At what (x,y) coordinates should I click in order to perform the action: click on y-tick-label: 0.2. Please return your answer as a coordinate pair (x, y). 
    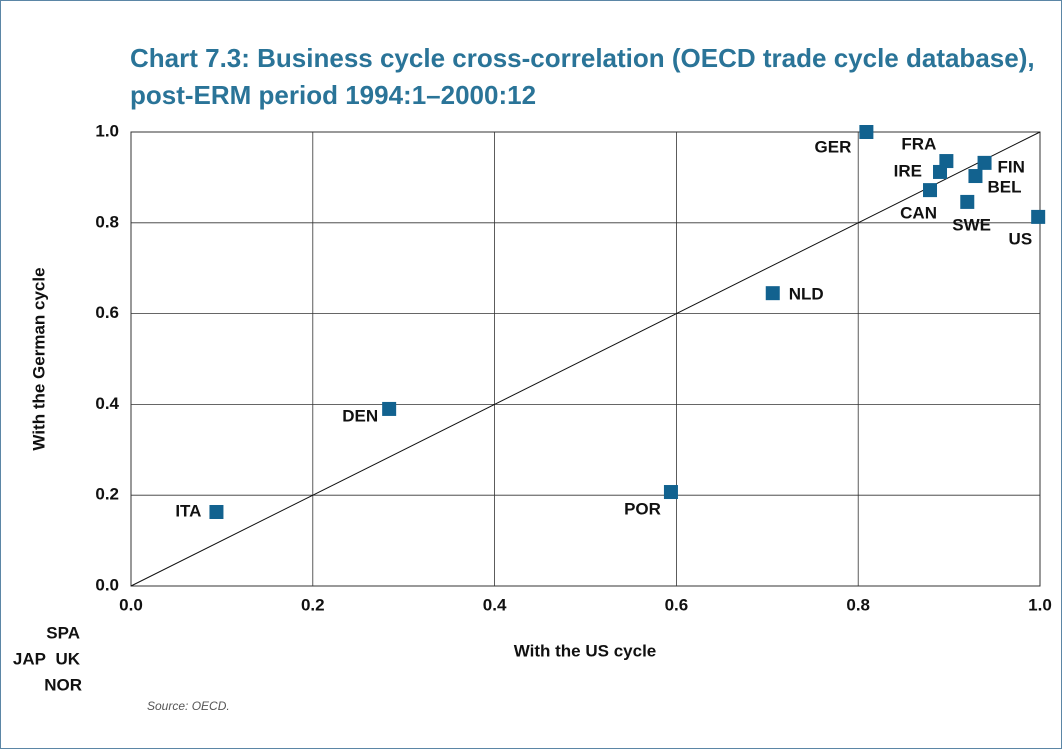
    Looking at the image, I should click on (107, 494).